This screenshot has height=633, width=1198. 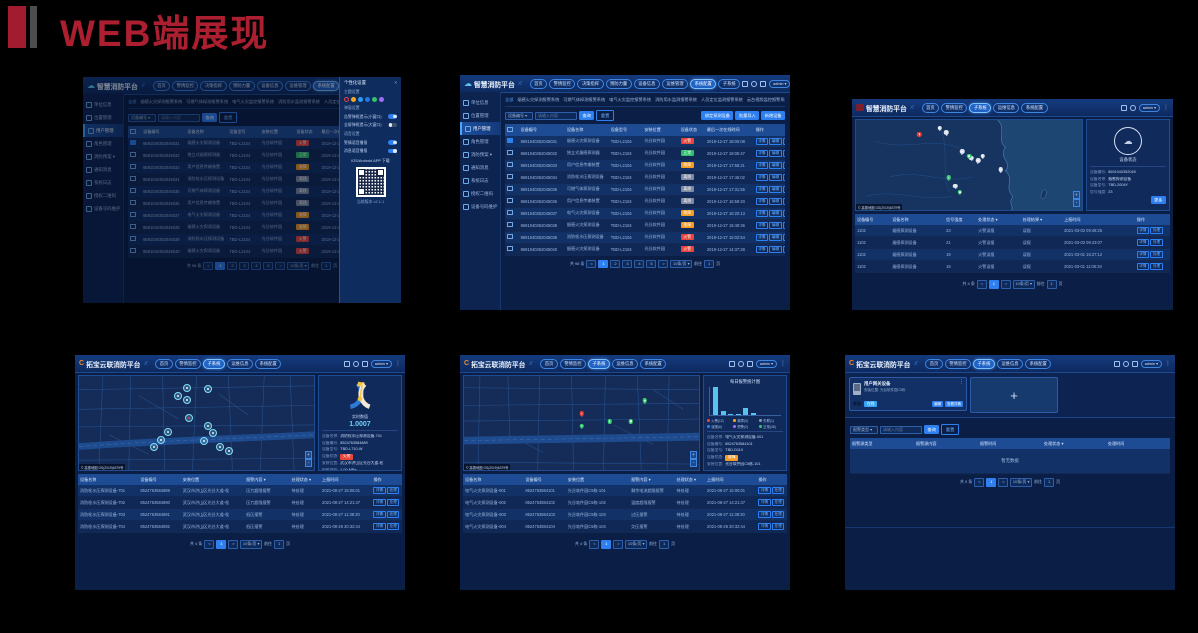 What do you see at coordinates (1010, 363) in the screenshot?
I see `nav-pill: 运维信息` at bounding box center [1010, 363].